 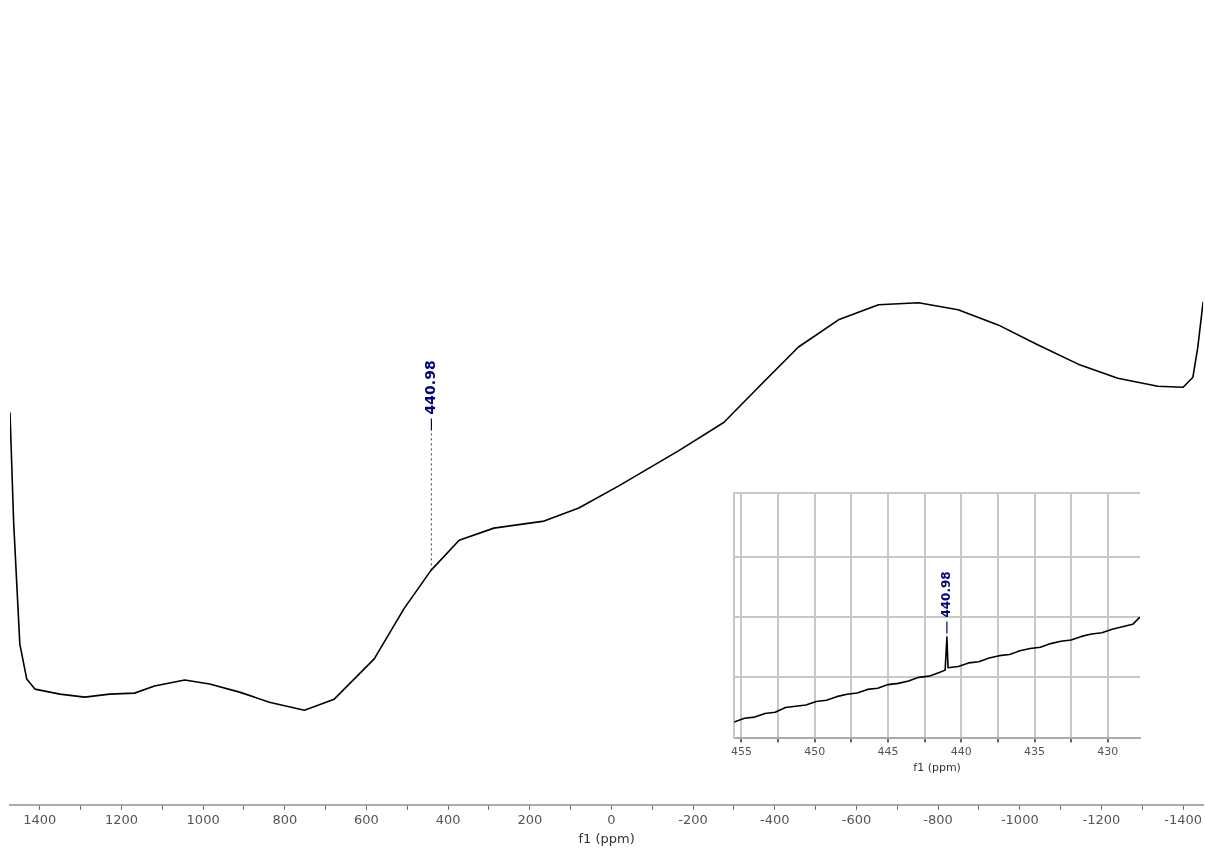 What do you see at coordinates (1183, 819) in the screenshot?
I see `x-tick-label: -1400` at bounding box center [1183, 819].